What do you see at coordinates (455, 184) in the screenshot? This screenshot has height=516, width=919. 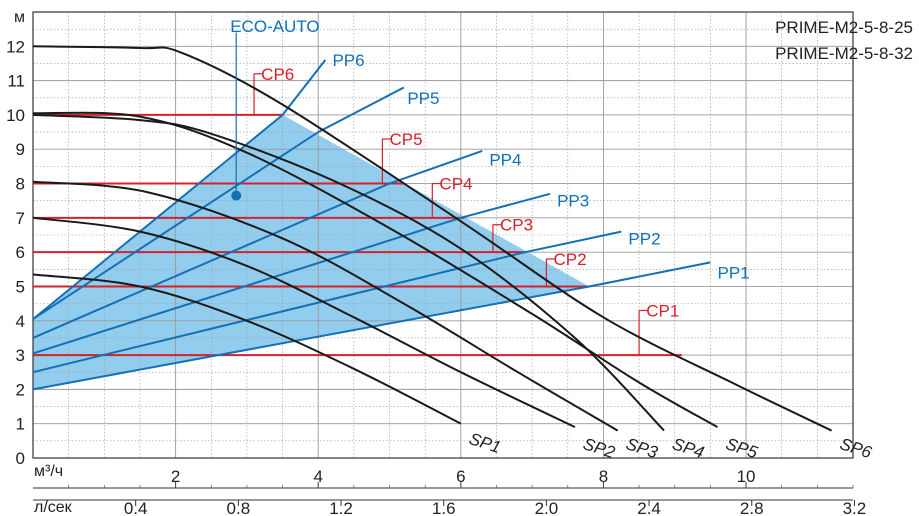 I see `cp-label: CP4` at bounding box center [455, 184].